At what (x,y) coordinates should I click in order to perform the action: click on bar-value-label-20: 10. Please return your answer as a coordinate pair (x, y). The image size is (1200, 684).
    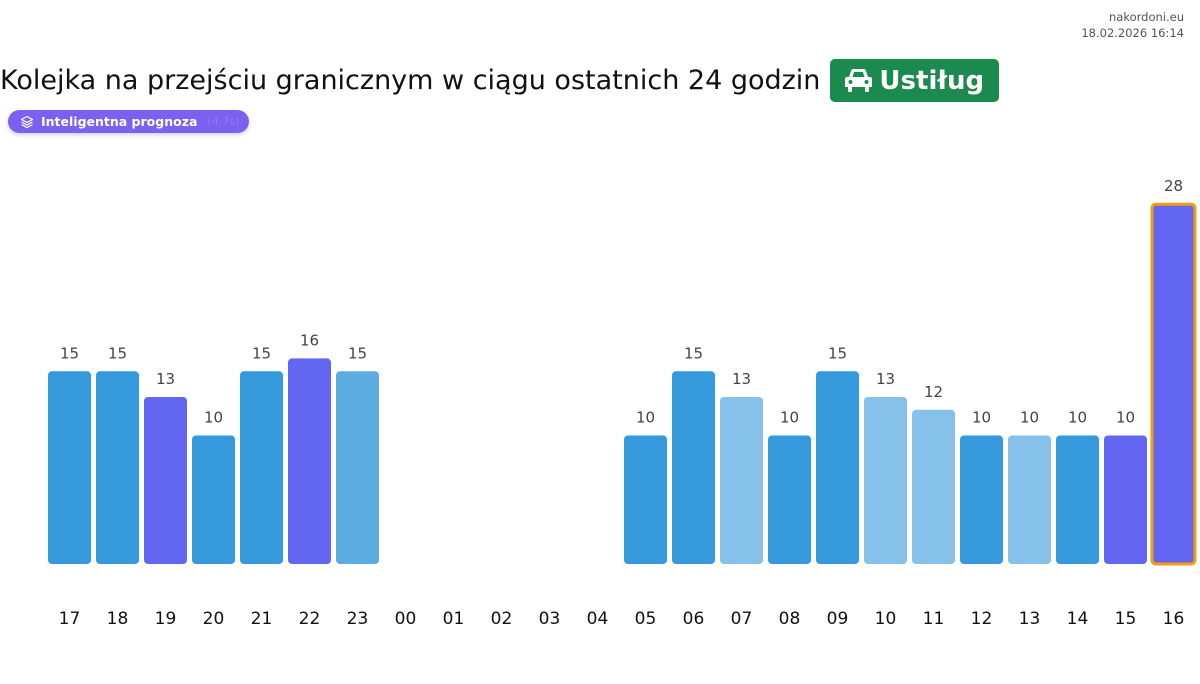
    Looking at the image, I should click on (213, 418).